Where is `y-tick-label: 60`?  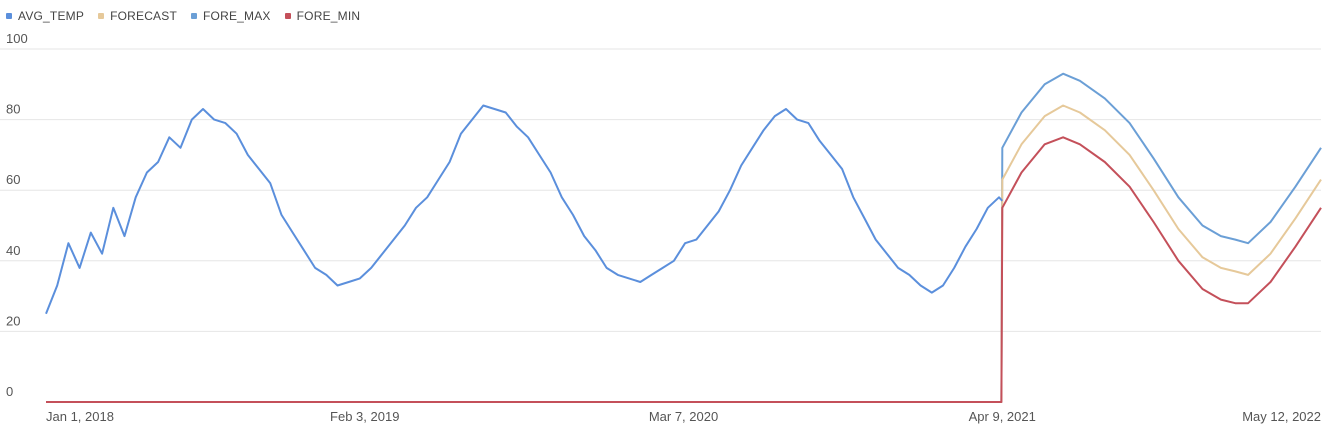
y-tick-label: 60 is located at coordinates (13, 179).